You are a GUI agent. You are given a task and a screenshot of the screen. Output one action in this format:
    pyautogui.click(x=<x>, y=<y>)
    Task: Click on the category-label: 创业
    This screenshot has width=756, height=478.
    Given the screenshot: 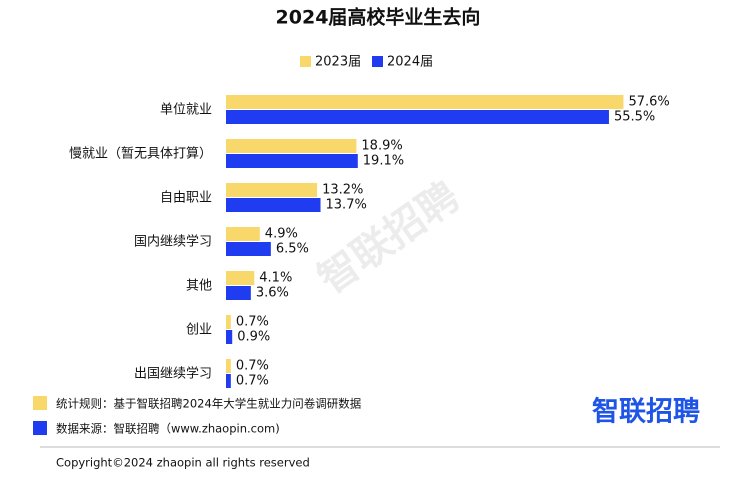 What is the action you would take?
    pyautogui.click(x=199, y=330)
    